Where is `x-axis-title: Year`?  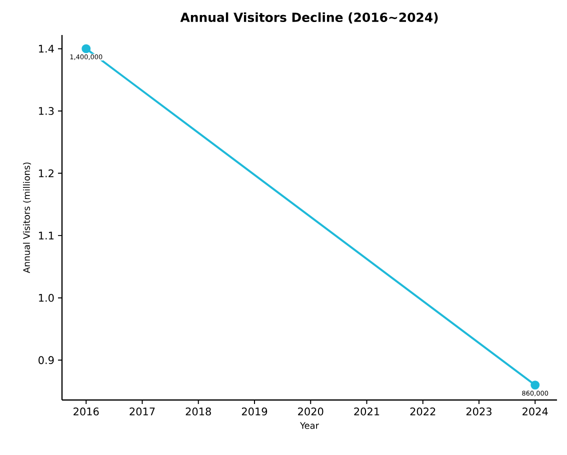
x-axis-title: Year is located at coordinates (309, 425).